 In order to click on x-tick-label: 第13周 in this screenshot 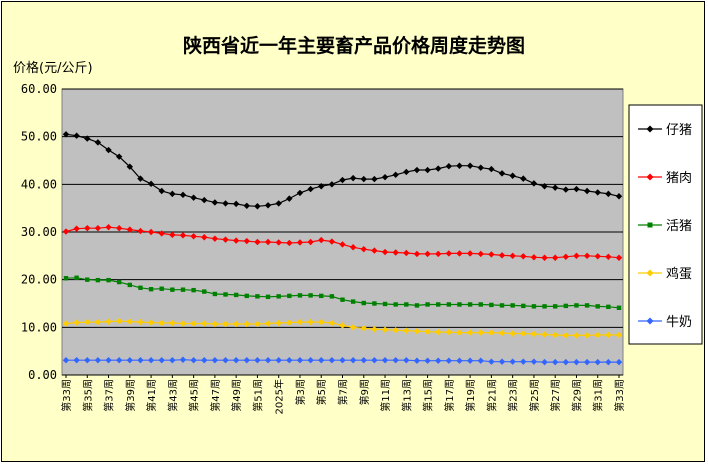, I will do `click(406, 395)`.